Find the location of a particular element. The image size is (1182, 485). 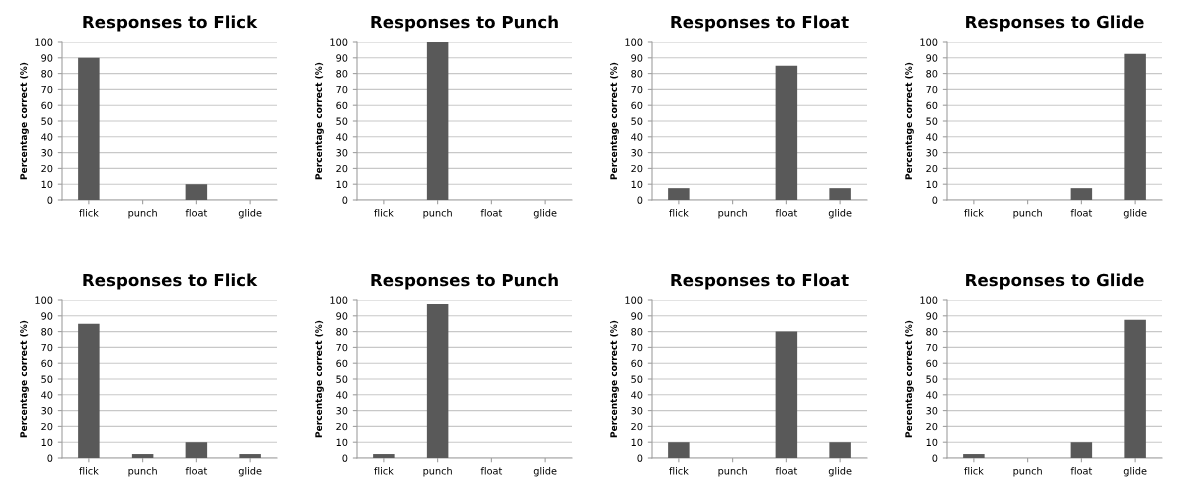

chart-title: Responses to Flick is located at coordinates (170, 281).